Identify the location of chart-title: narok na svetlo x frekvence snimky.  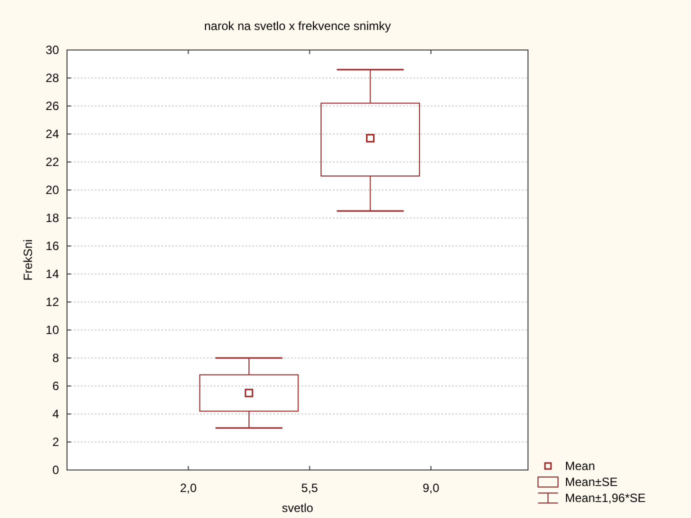
(297, 26).